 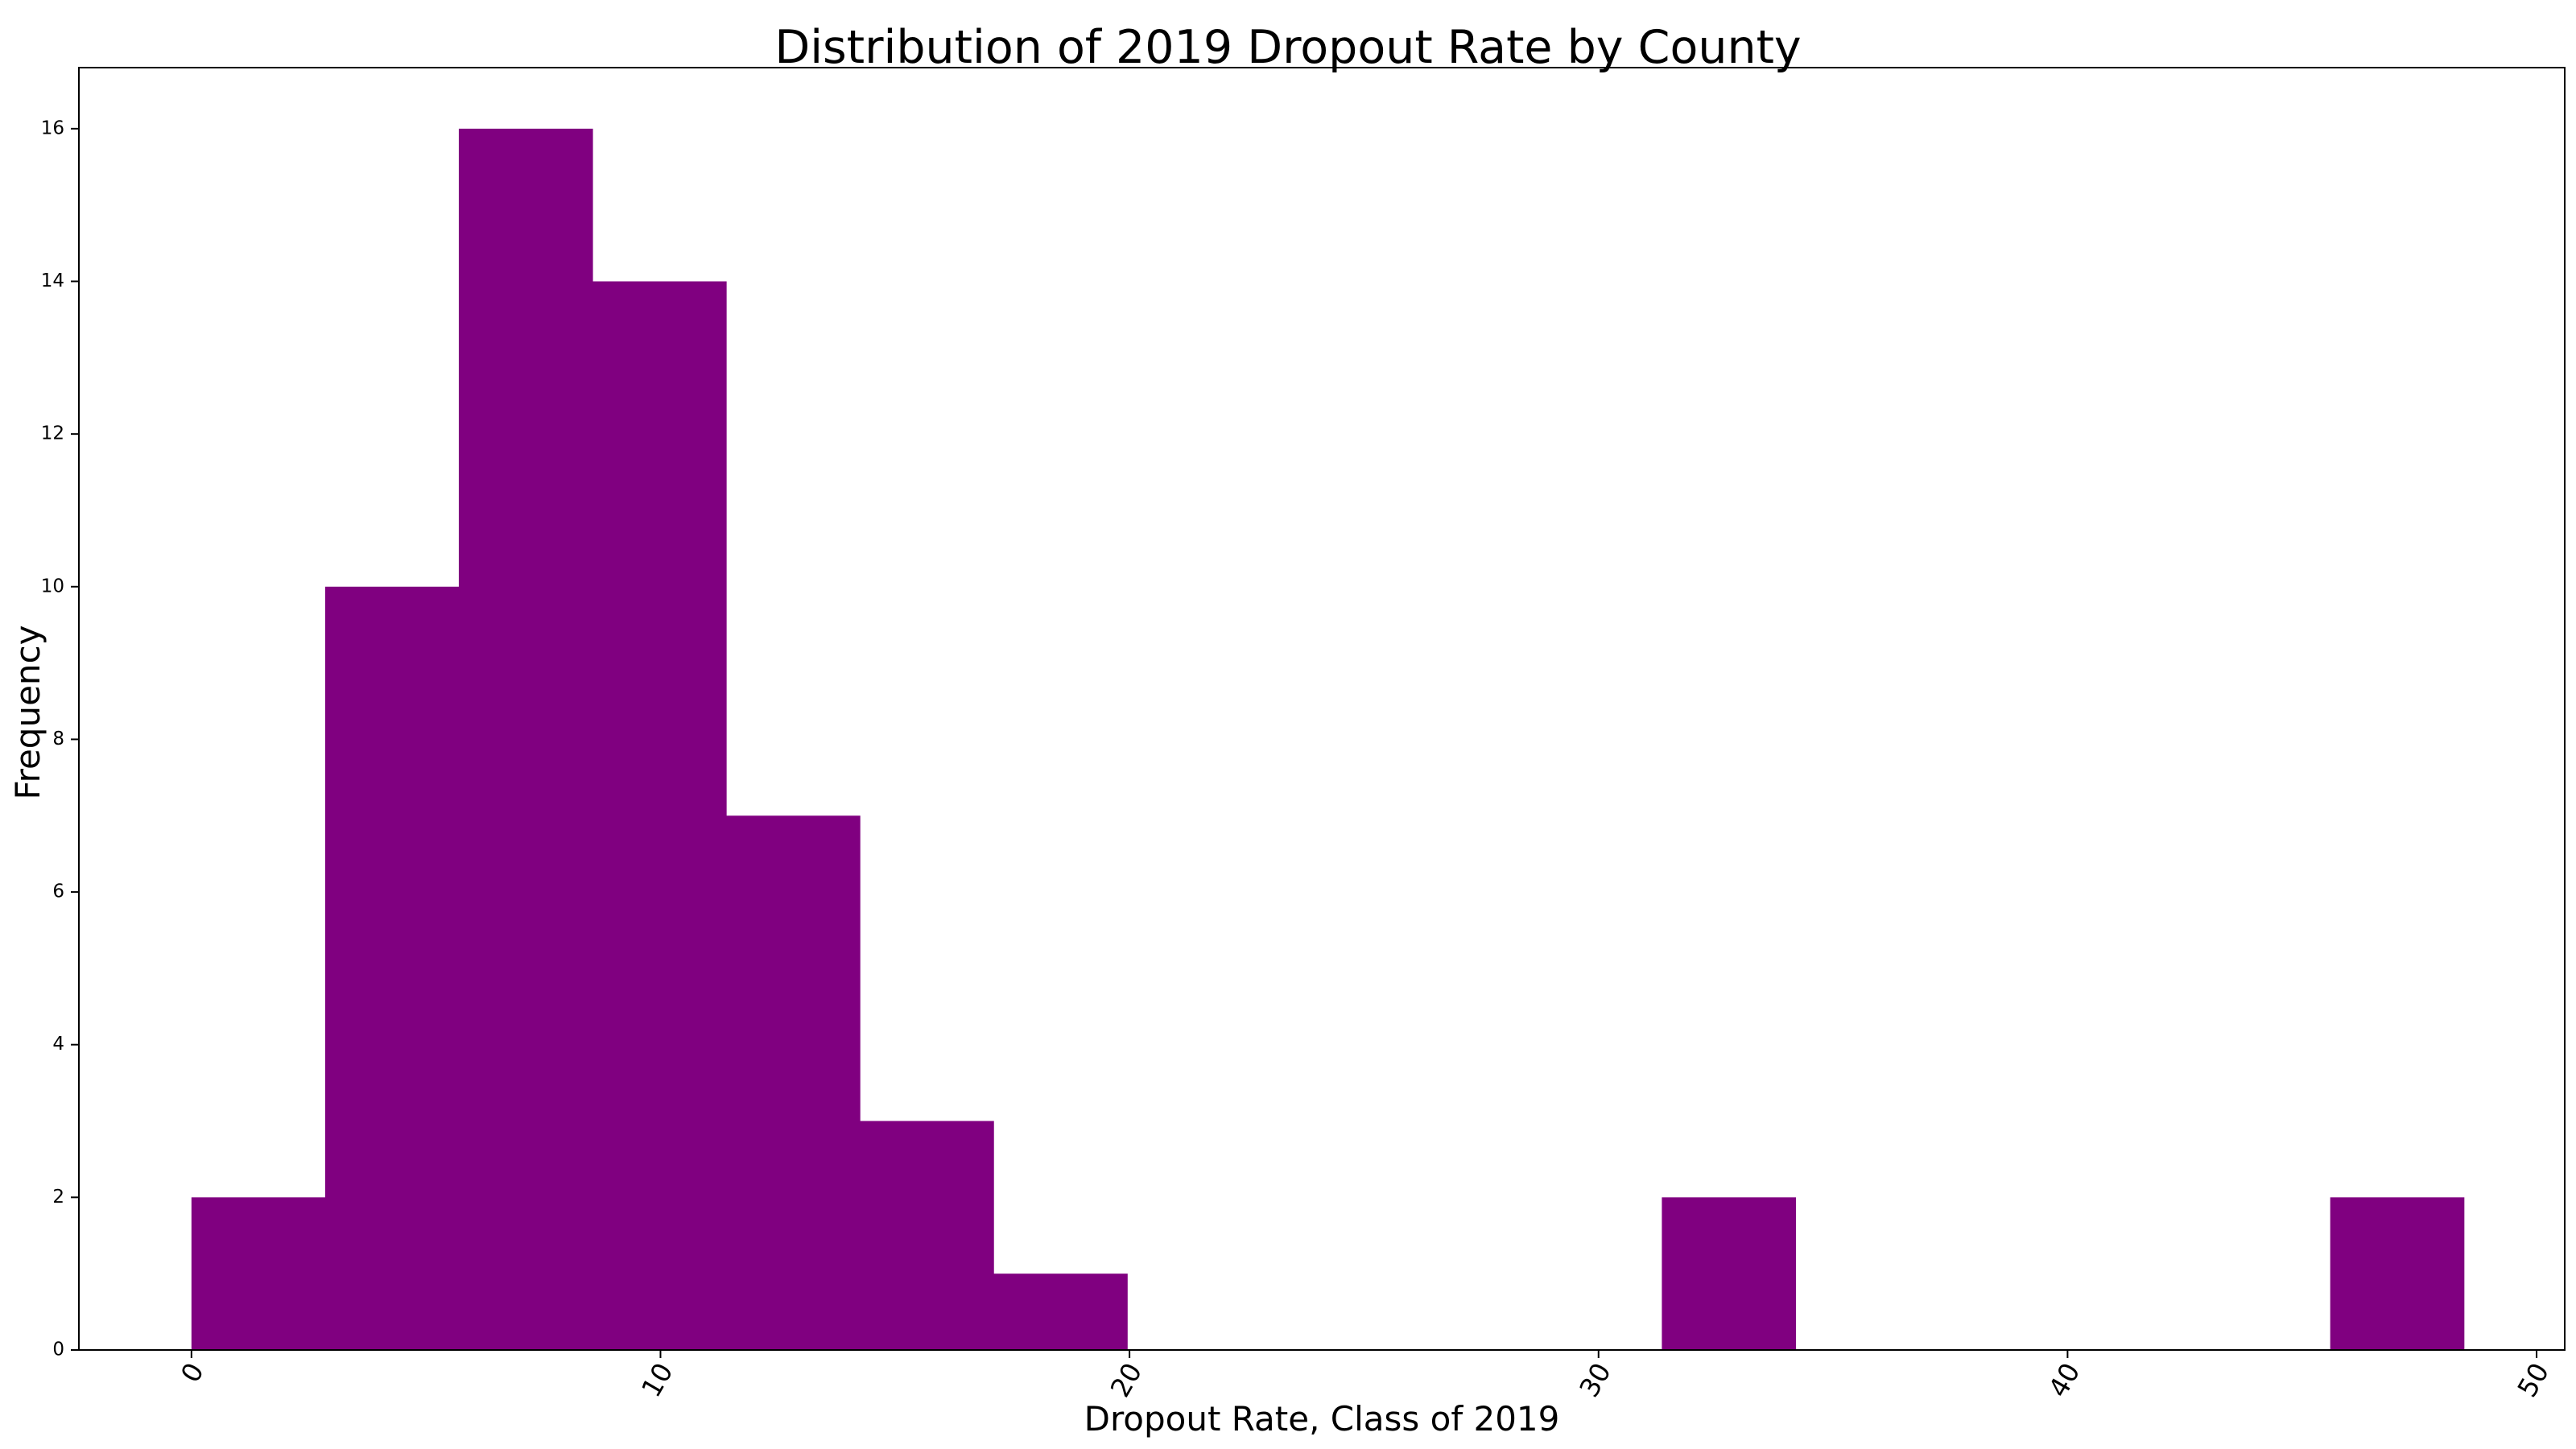 I want to click on y-tick-label: 8, so click(x=58, y=739).